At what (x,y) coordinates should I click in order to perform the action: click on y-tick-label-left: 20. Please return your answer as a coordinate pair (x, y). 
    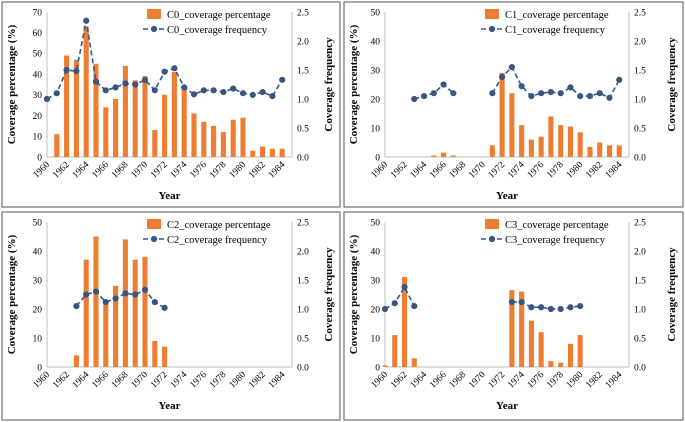
    Looking at the image, I should click on (376, 310).